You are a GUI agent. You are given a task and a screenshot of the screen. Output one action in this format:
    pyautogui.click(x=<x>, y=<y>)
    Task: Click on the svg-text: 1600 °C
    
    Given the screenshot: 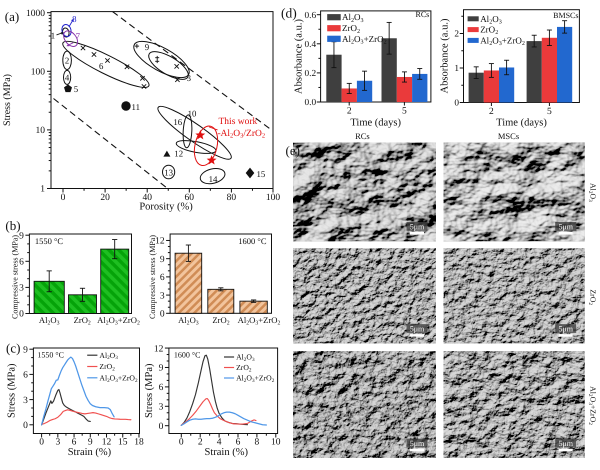 What is the action you would take?
    pyautogui.click(x=252, y=241)
    